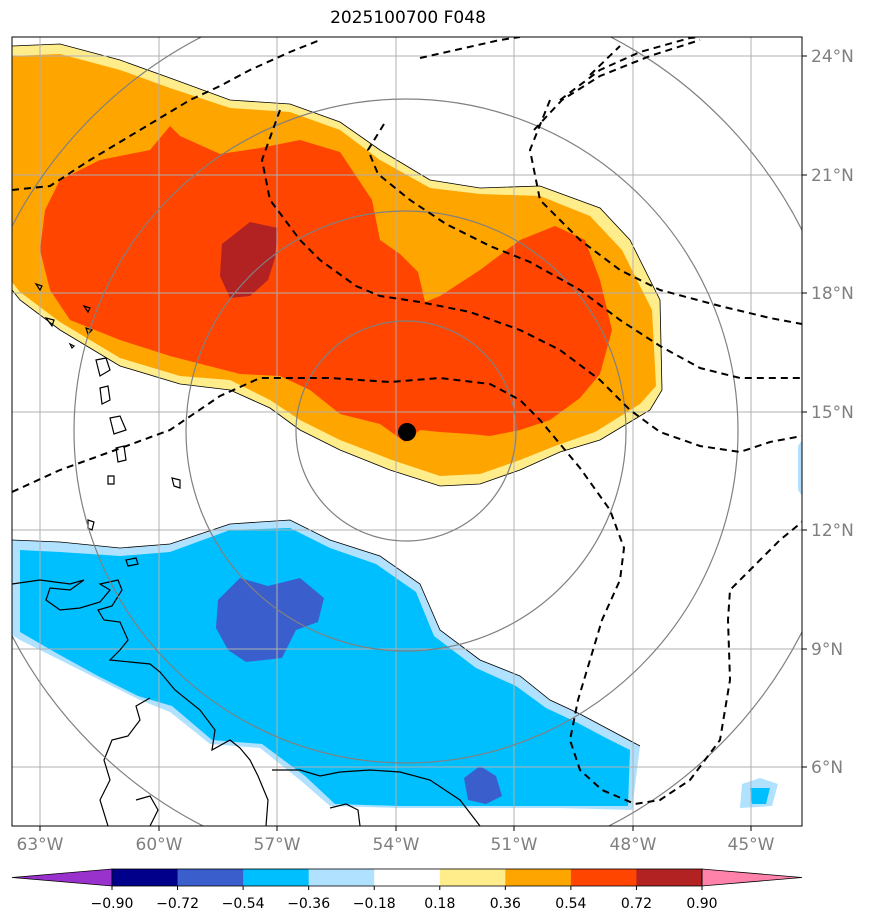 Image resolution: width=873 pixels, height=924 pixels. I want to click on lon-label: 51°W, so click(514, 845).